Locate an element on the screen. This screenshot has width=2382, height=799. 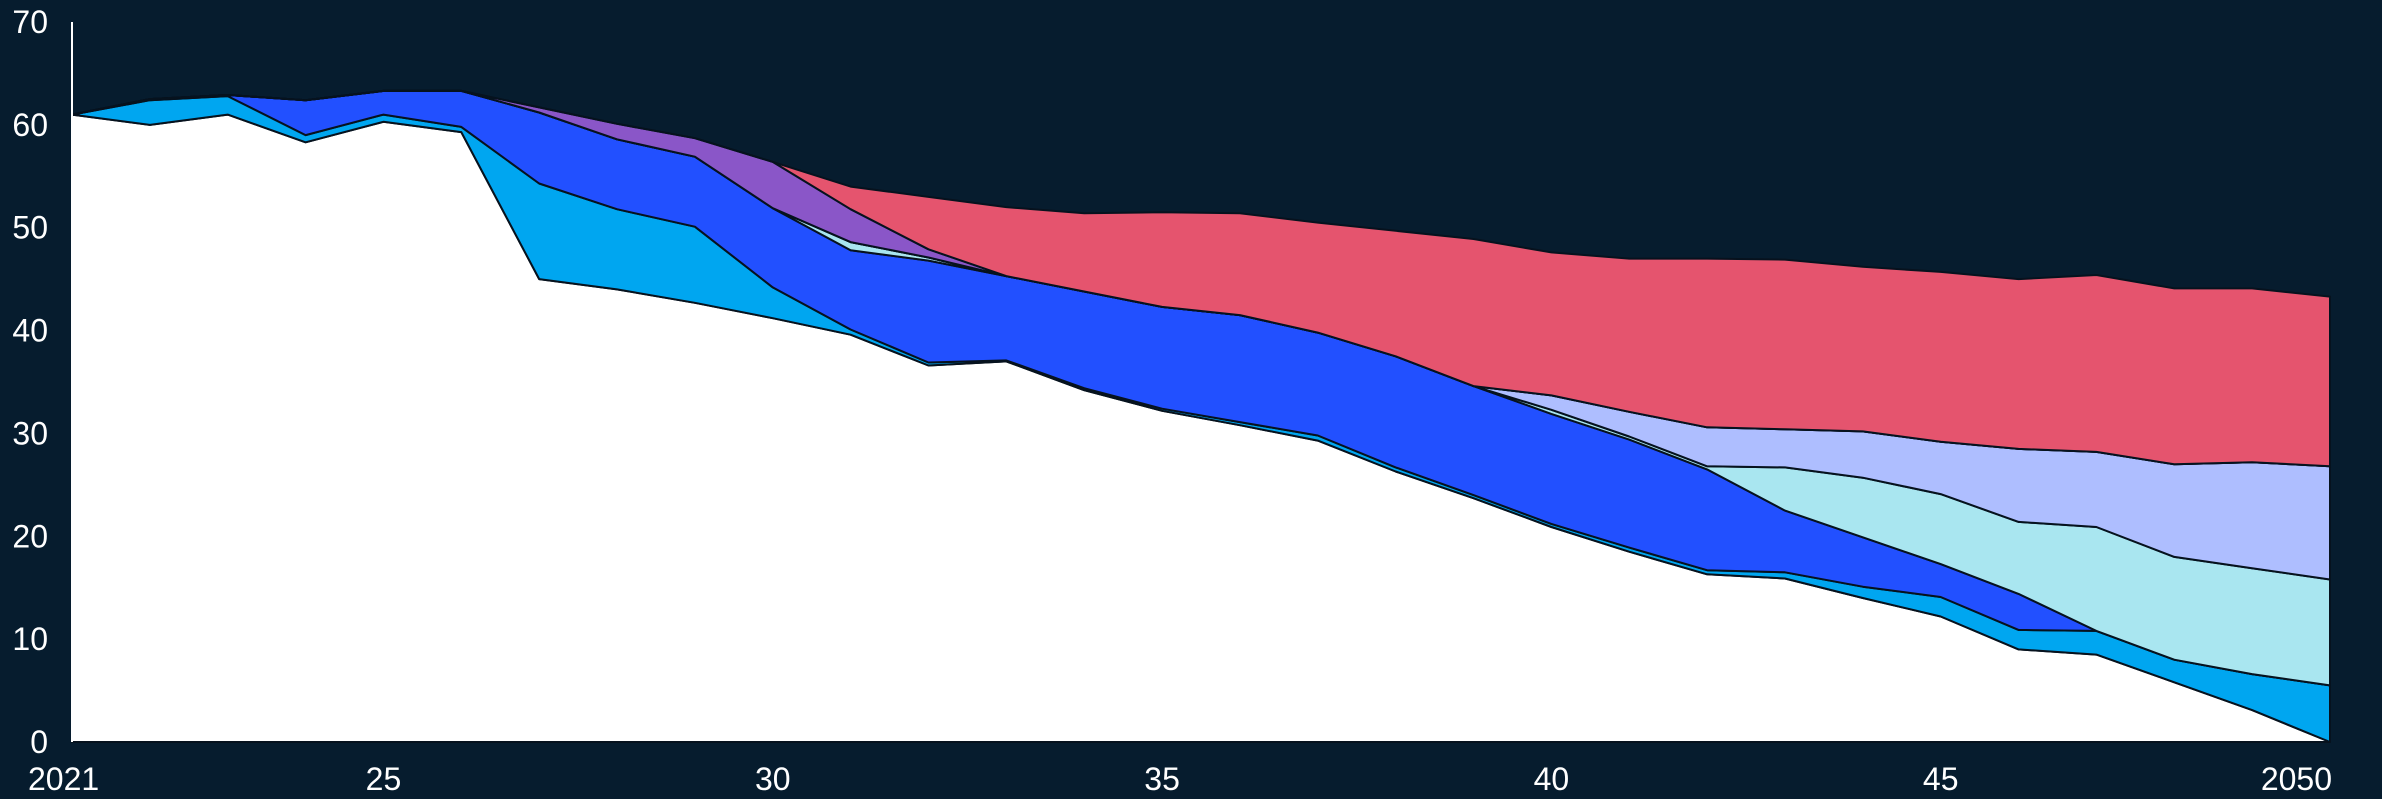
x-tick-label: 25 is located at coordinates (384, 779).